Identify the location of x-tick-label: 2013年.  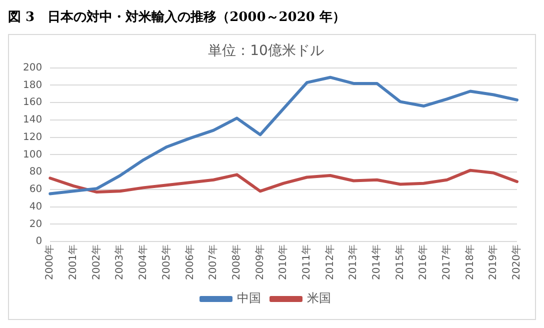
(353, 262).